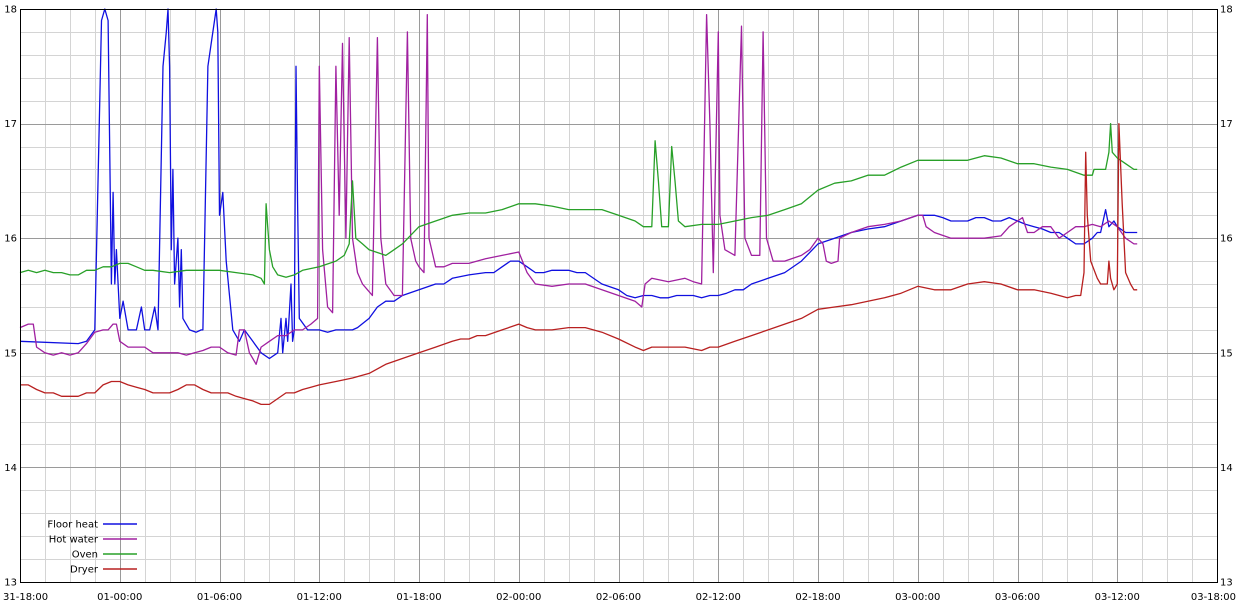 The image size is (1238, 607). I want to click on x-tick-label: 03-06:00, so click(1017, 597).